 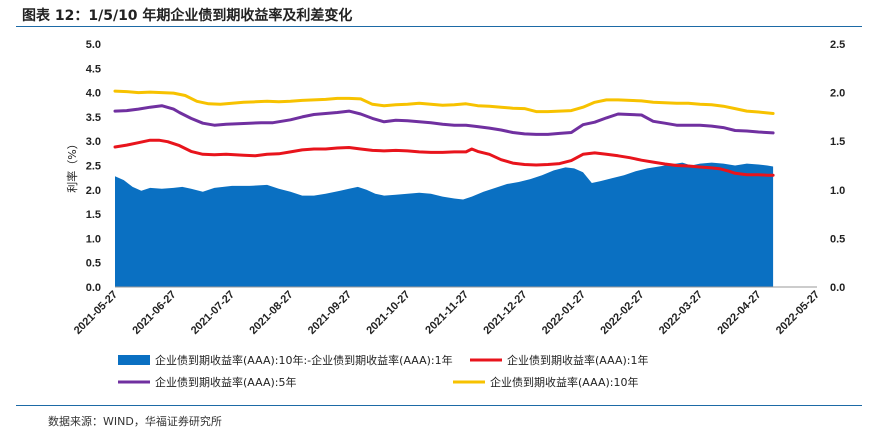 I want to click on x-tick-label: 2021-07-27, so click(x=213, y=313).